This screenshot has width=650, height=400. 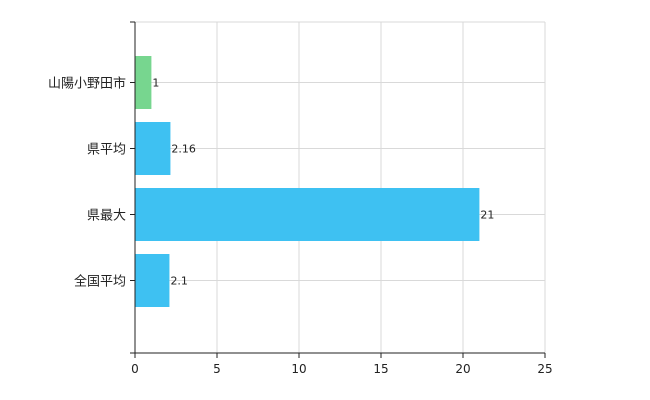 What do you see at coordinates (183, 149) in the screenshot?
I see `data-label-1: 2.16` at bounding box center [183, 149].